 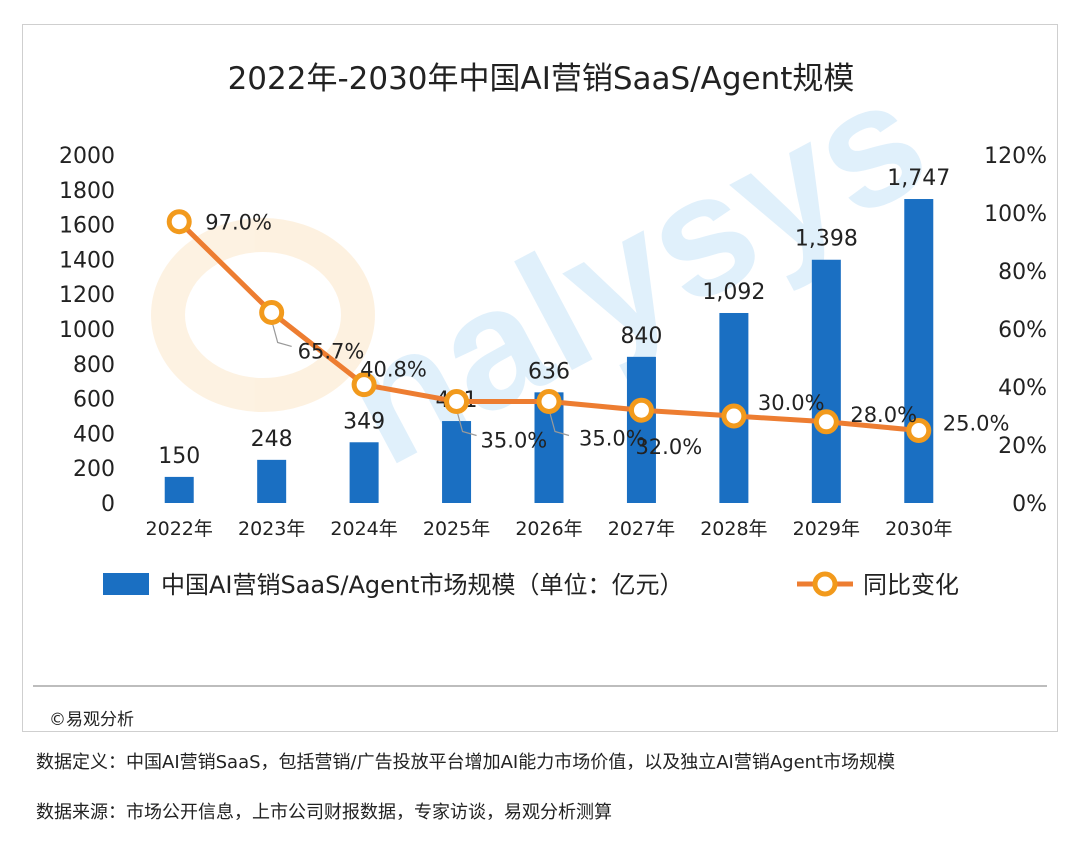 What do you see at coordinates (1022, 330) in the screenshot?
I see `right-tick-label: 60%` at bounding box center [1022, 330].